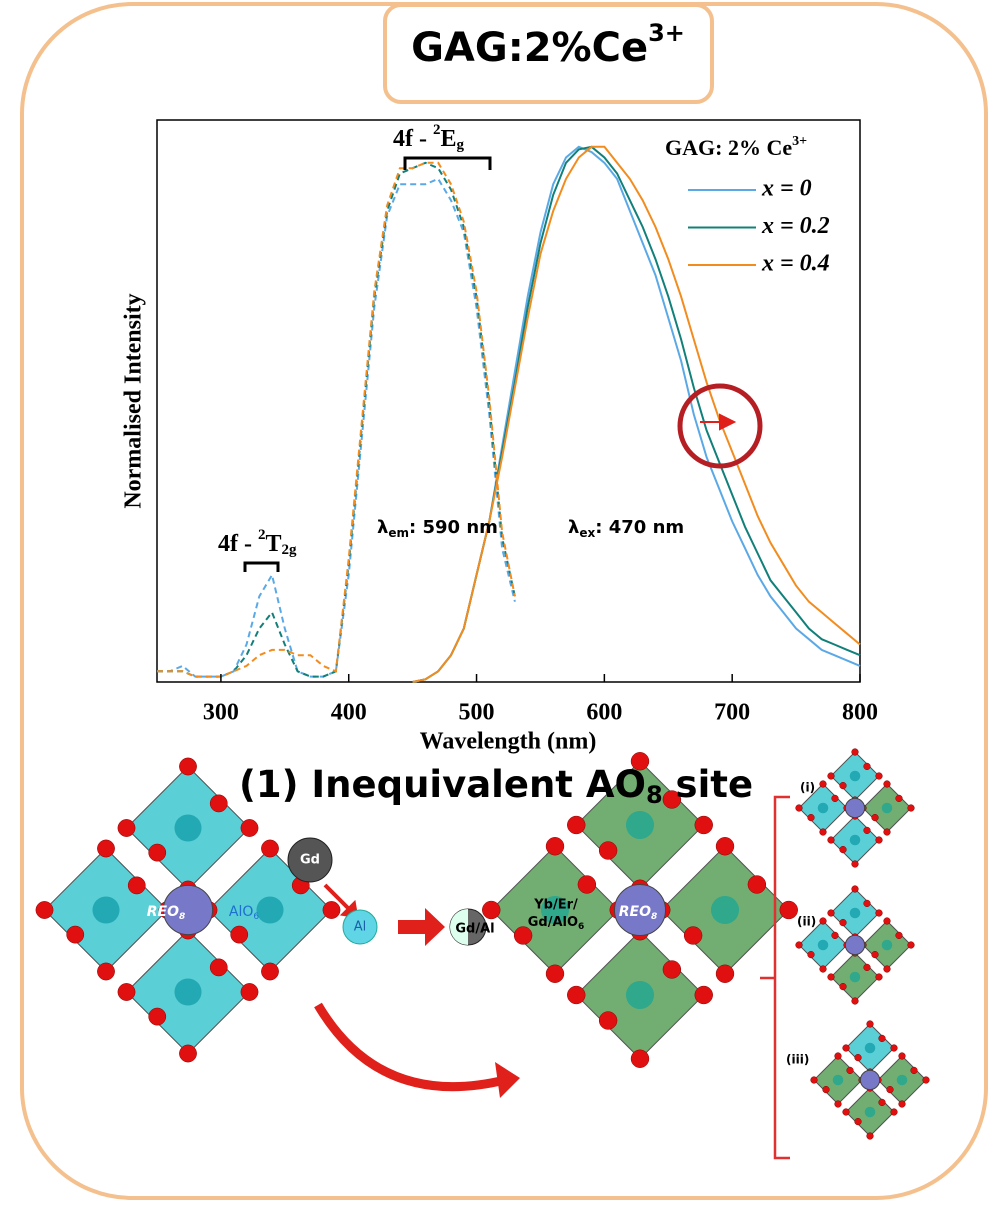 The width and height of the screenshot is (999, 1210). Describe the element at coordinates (349, 713) in the screenshot. I see `x-tick-label: 400` at that location.